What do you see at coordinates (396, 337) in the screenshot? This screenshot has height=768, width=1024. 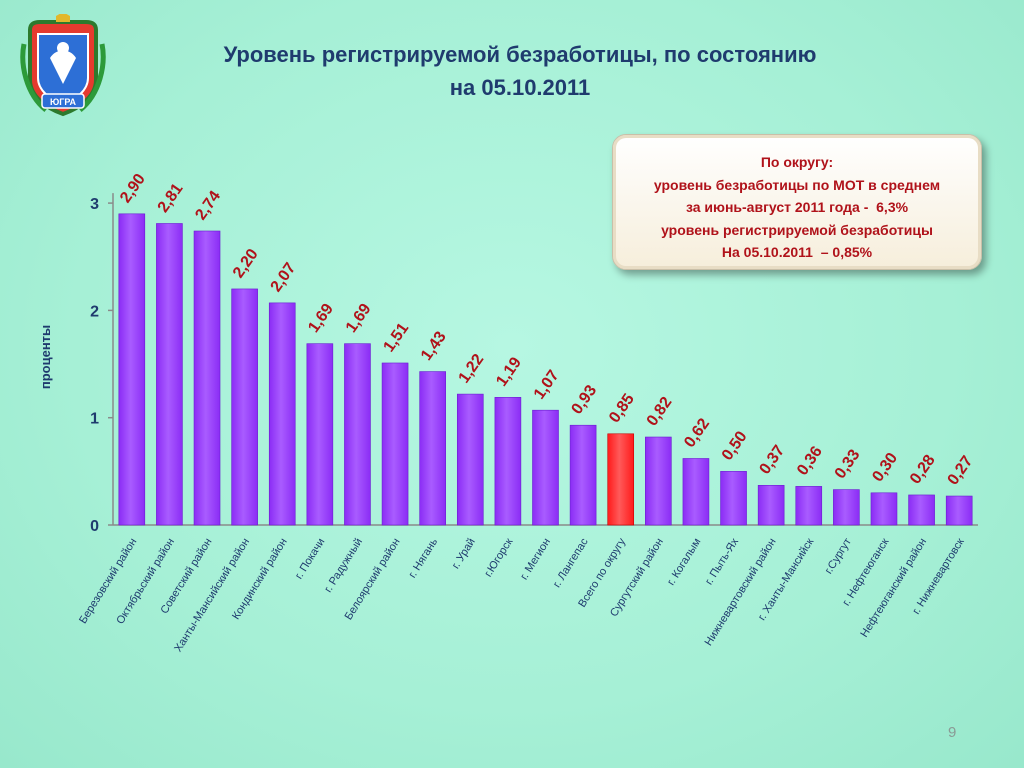 I see `value-label-7: 1,51` at bounding box center [396, 337].